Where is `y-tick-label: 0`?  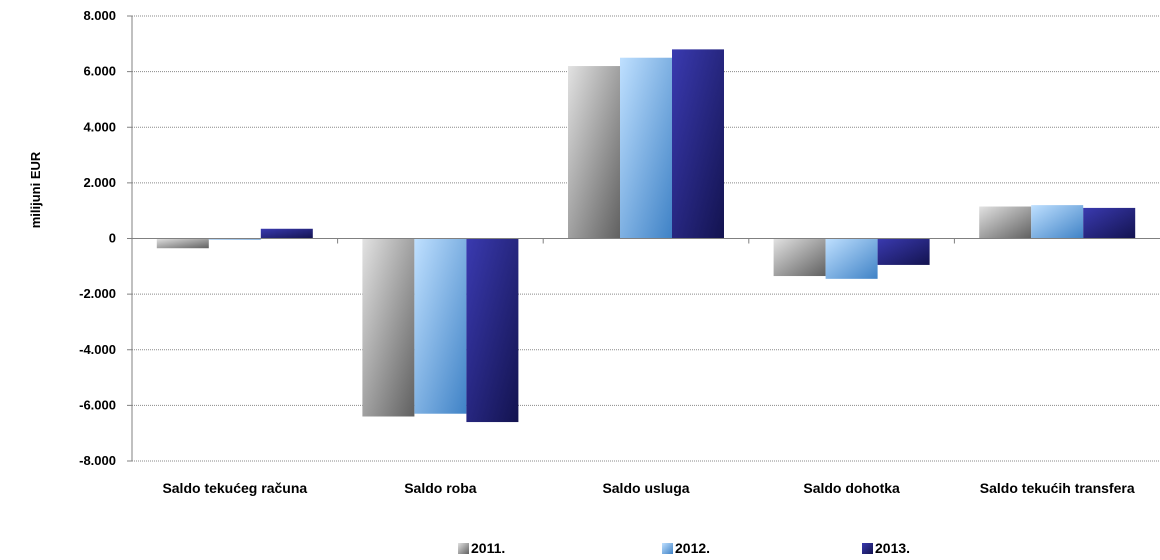
y-tick-label: 0 is located at coordinates (112, 238).